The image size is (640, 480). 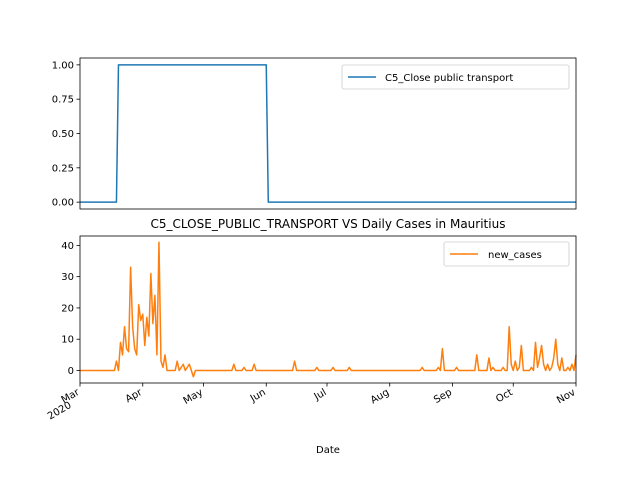 What do you see at coordinates (63, 100) in the screenshot?
I see `top-y-tick-label: 0.75` at bounding box center [63, 100].